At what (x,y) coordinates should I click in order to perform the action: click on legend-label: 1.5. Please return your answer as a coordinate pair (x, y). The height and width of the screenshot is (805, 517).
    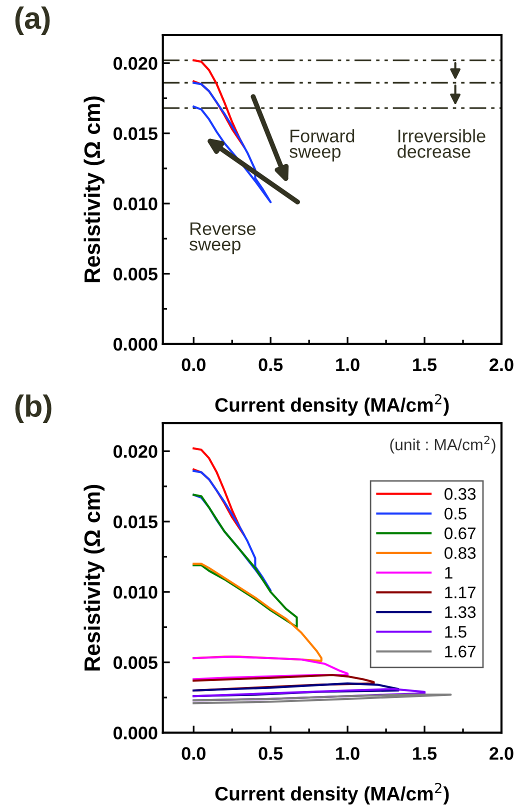
    Looking at the image, I should click on (455, 632).